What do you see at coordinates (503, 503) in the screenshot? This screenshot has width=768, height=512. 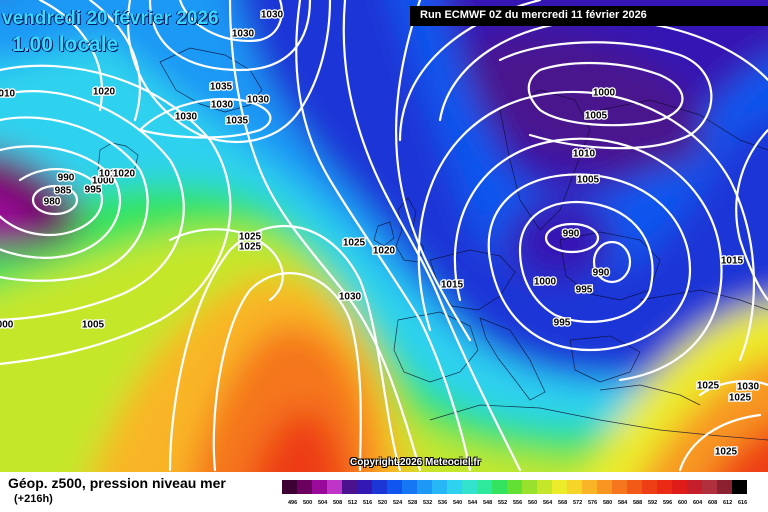 I see `scale-label: 552` at bounding box center [503, 503].